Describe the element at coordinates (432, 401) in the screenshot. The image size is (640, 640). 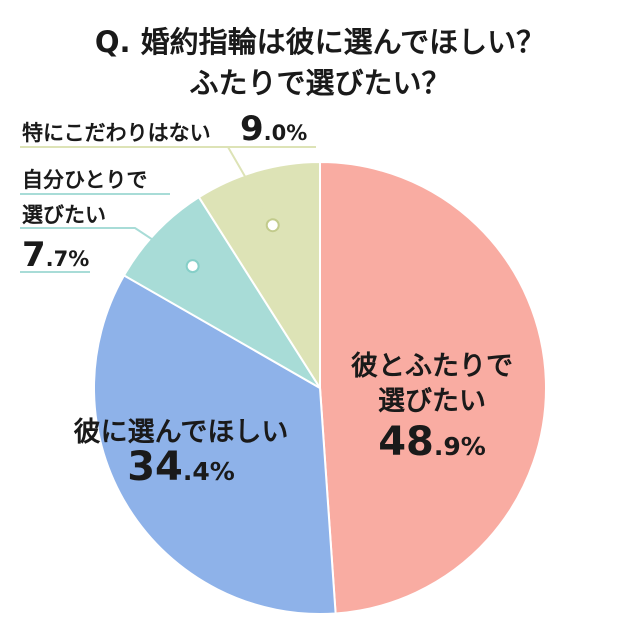
I see `slice-label-0-line-1: 選びたい` at that location.